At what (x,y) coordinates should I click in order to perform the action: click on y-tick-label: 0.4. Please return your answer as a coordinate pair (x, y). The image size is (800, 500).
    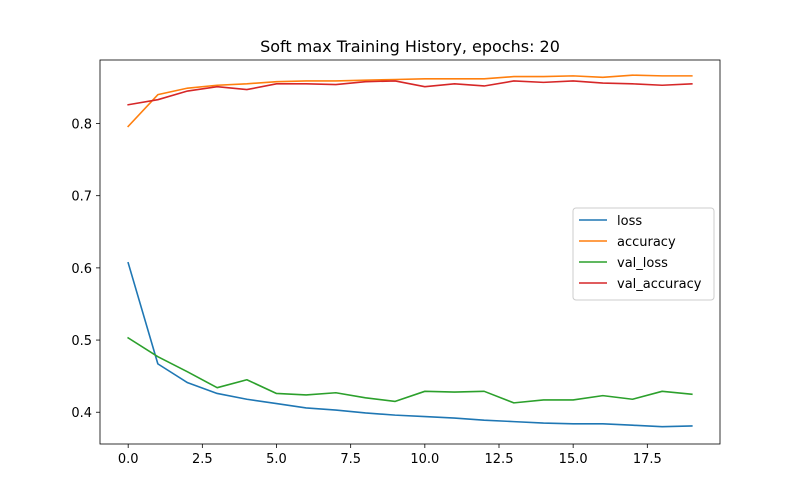
    Looking at the image, I should click on (81, 413).